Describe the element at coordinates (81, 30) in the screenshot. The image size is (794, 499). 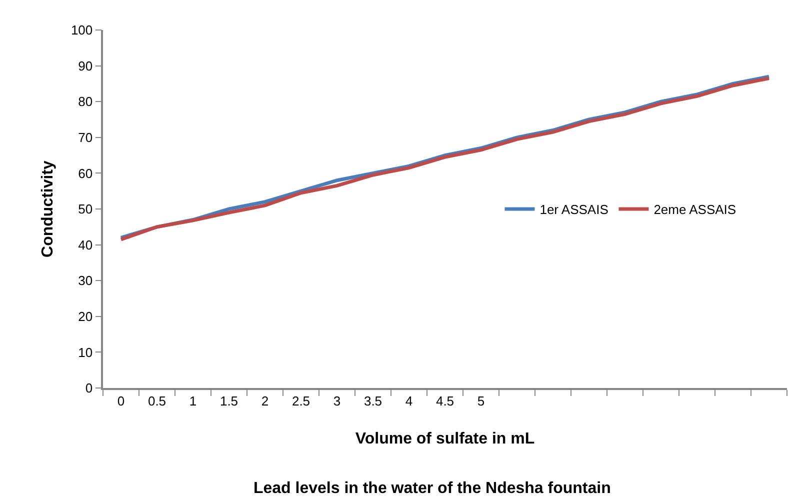
I see `y-tick-label: 100` at that location.